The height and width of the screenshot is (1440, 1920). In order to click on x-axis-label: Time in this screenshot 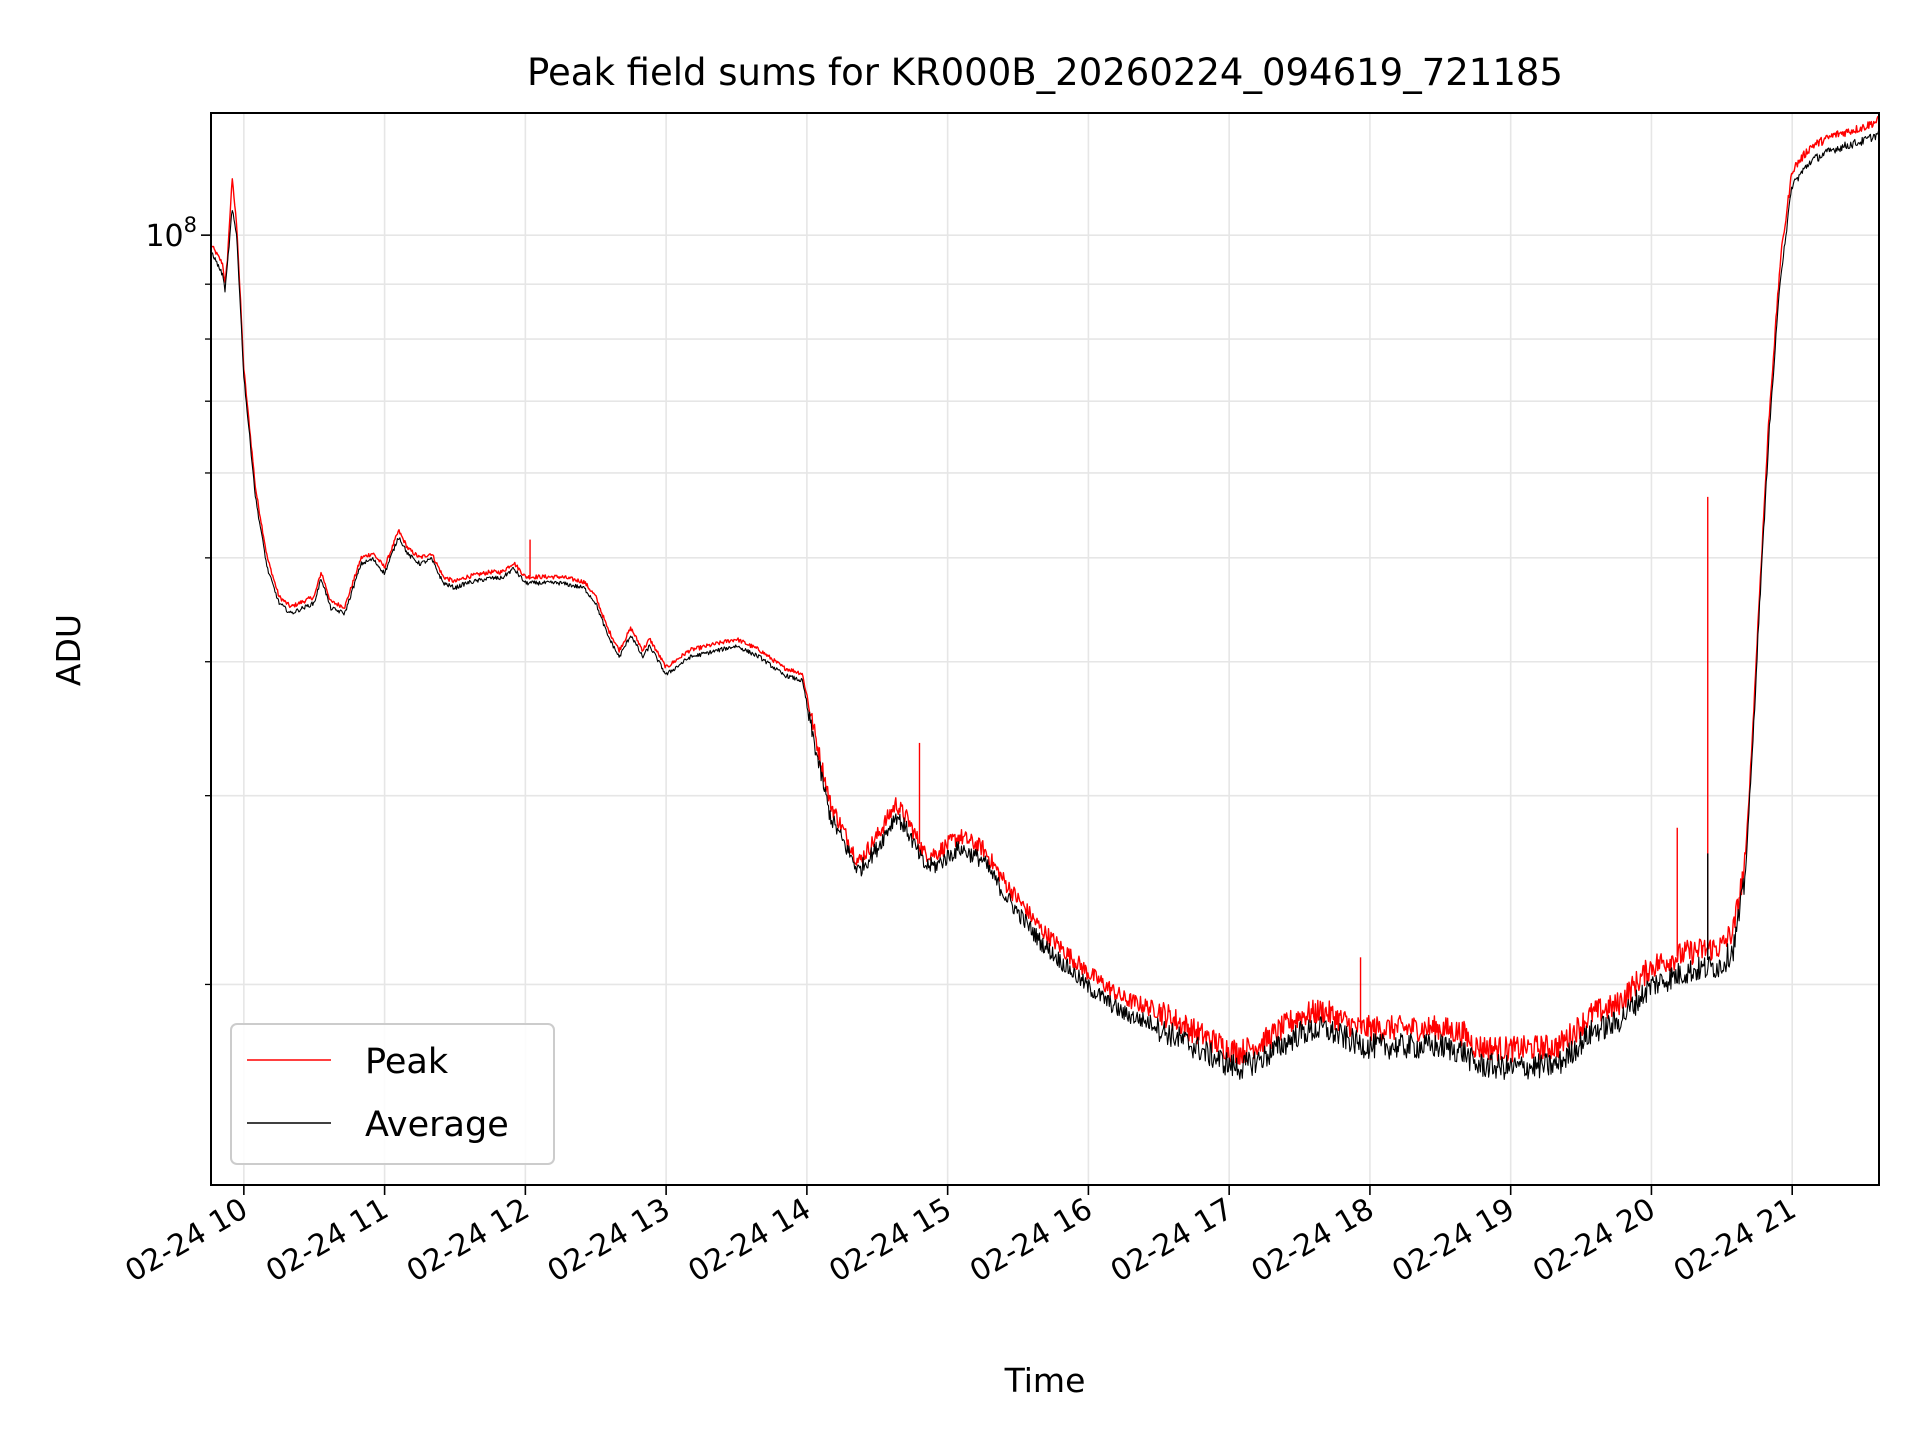, I will do `click(1045, 1380)`.